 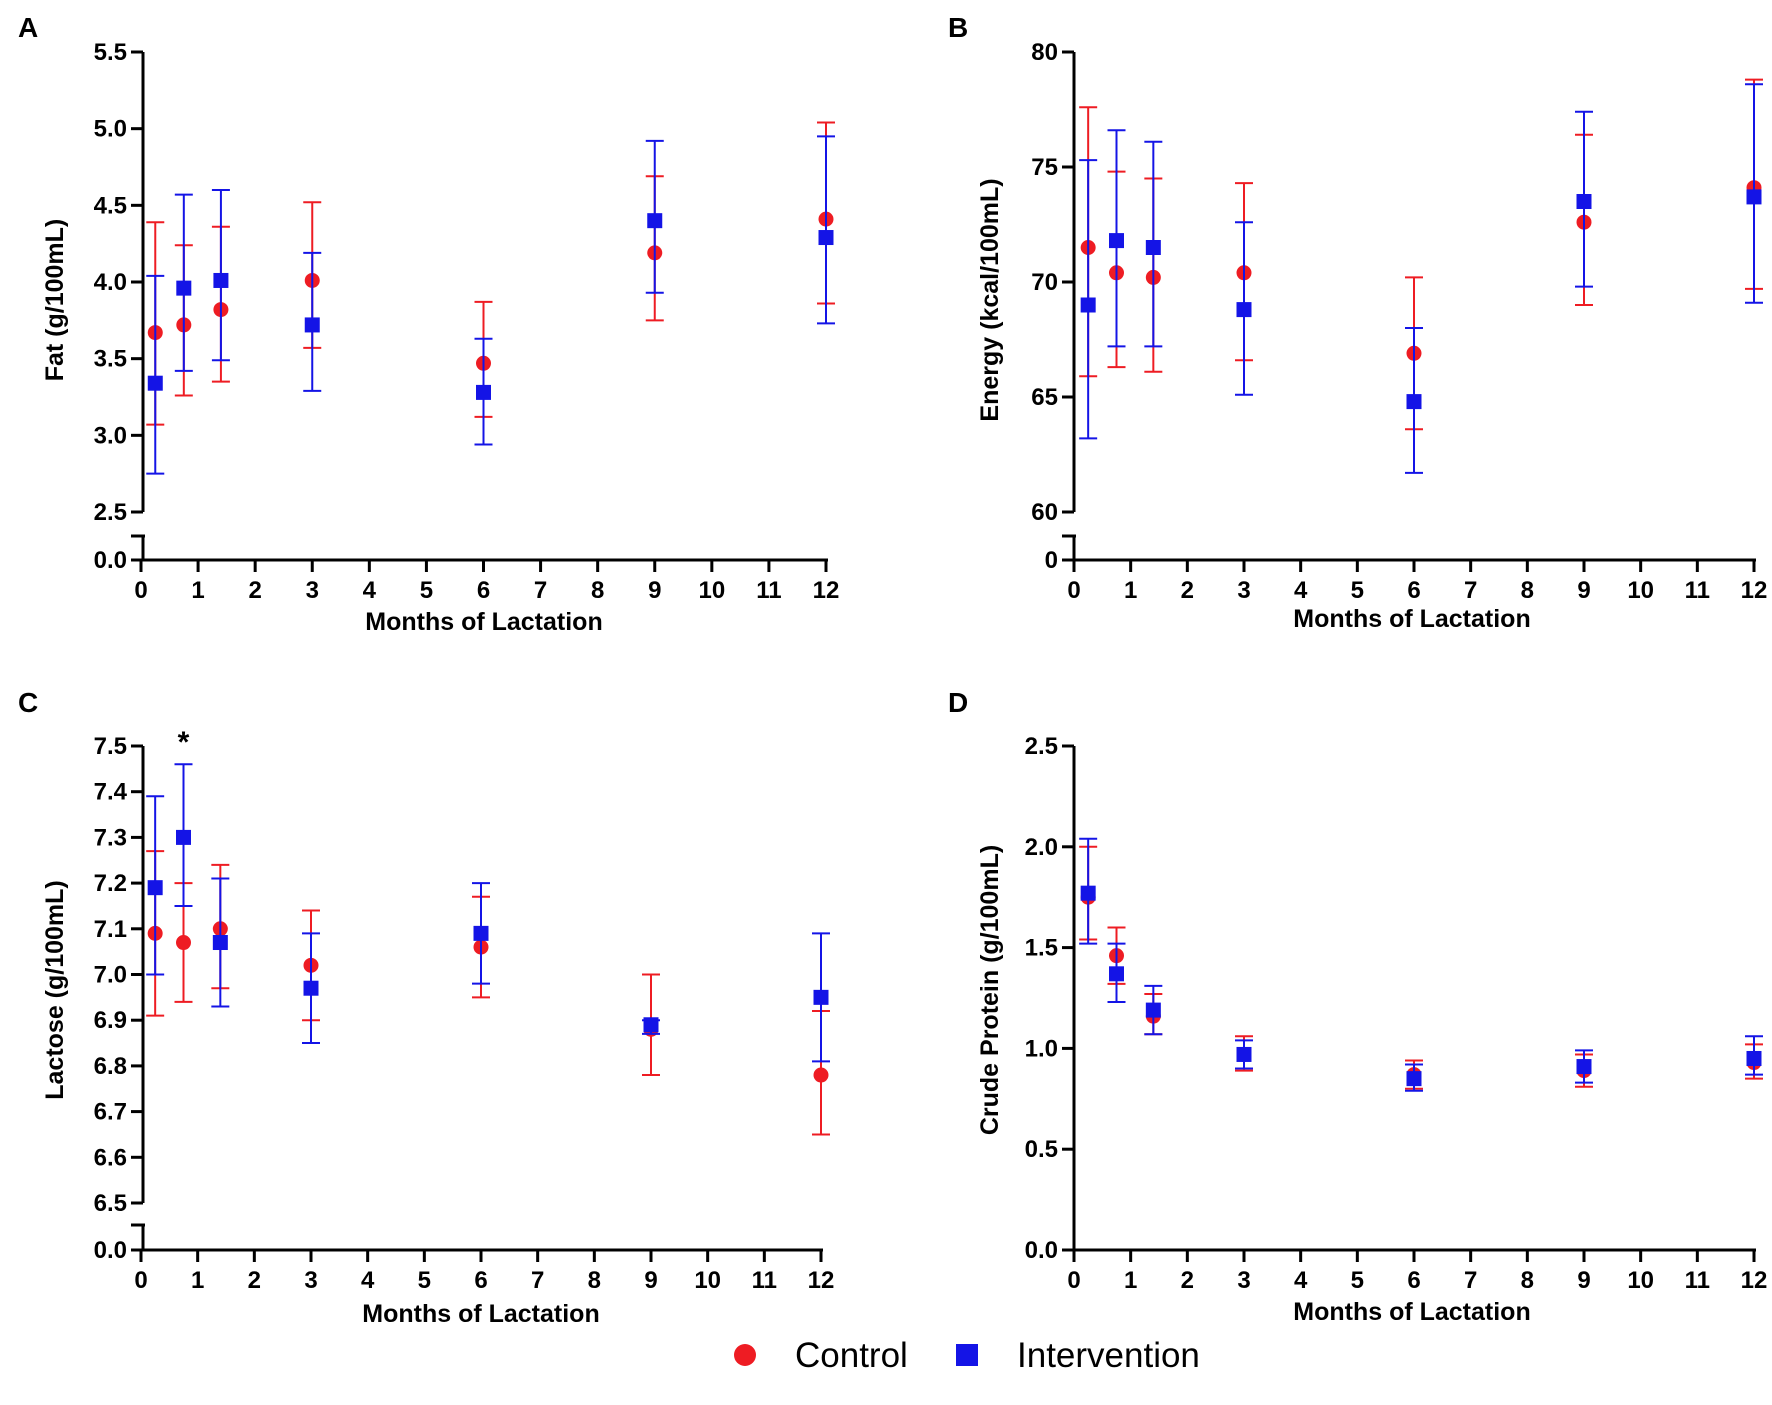 What do you see at coordinates (1044, 52) in the screenshot?
I see `y-tick-label: 80` at bounding box center [1044, 52].